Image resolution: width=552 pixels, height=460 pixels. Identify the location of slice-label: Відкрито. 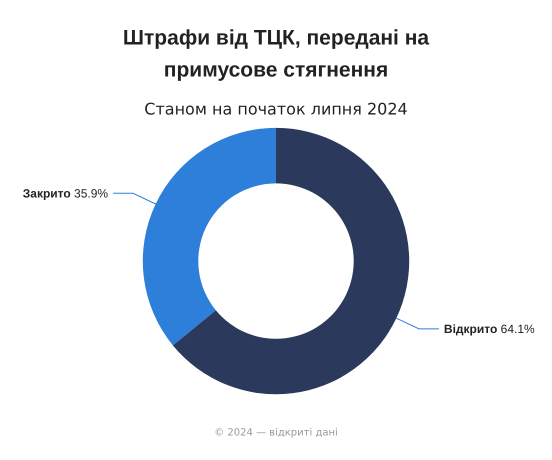
(471, 329).